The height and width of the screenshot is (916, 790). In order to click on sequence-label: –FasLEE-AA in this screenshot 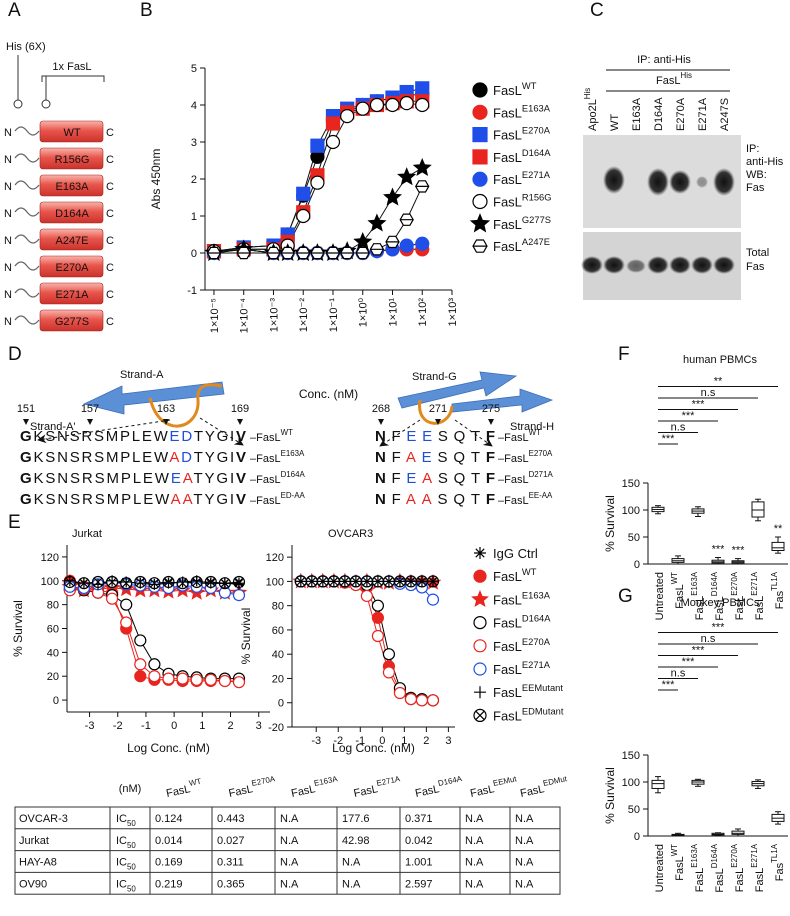, I will do `click(525, 499)`.